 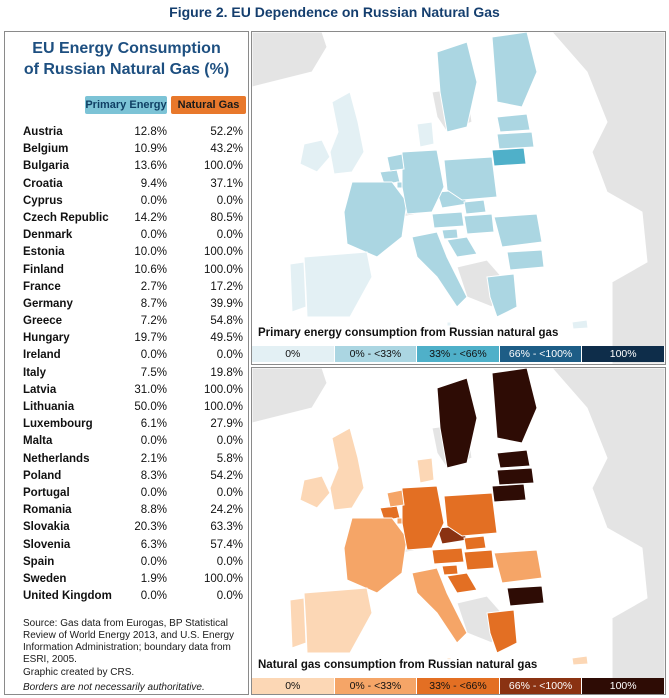 What do you see at coordinates (514, 70) in the screenshot?
I see `primary-energy-map-country-finland` at bounding box center [514, 70].